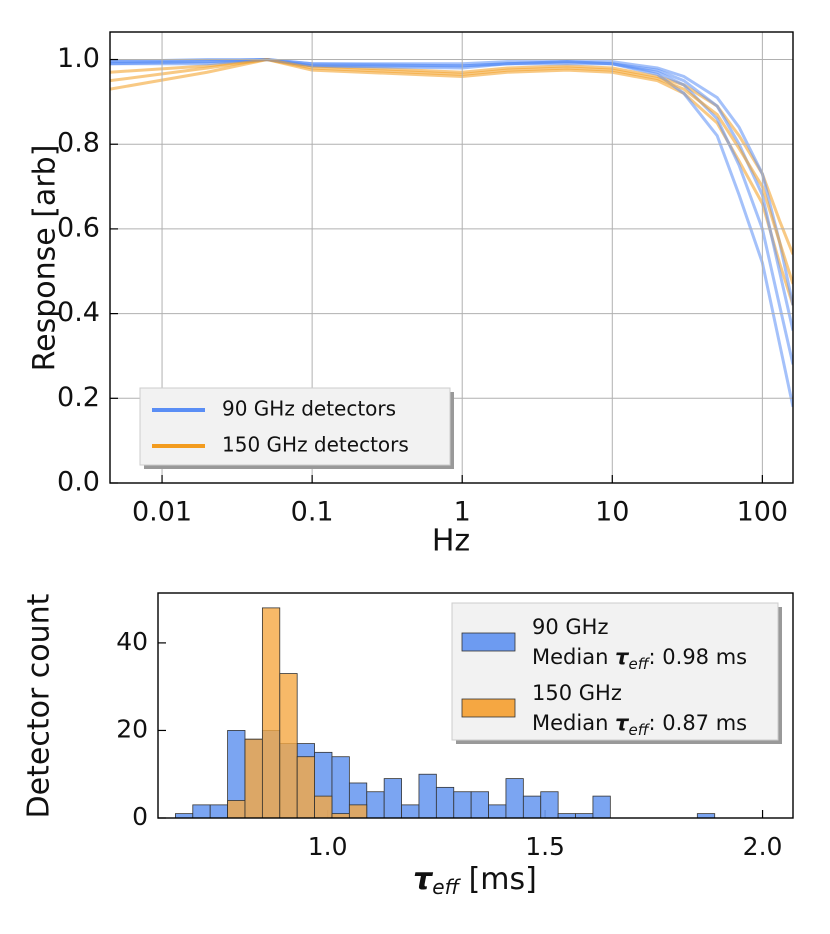 Image resolution: width=830 pixels, height=934 pixels. What do you see at coordinates (328, 846) in the screenshot?
I see `x-tick-label: 1.0` at bounding box center [328, 846].